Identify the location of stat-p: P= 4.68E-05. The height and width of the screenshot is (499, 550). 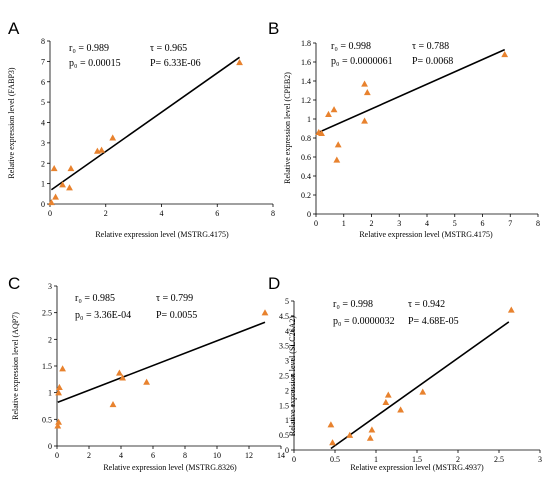
(433, 321).